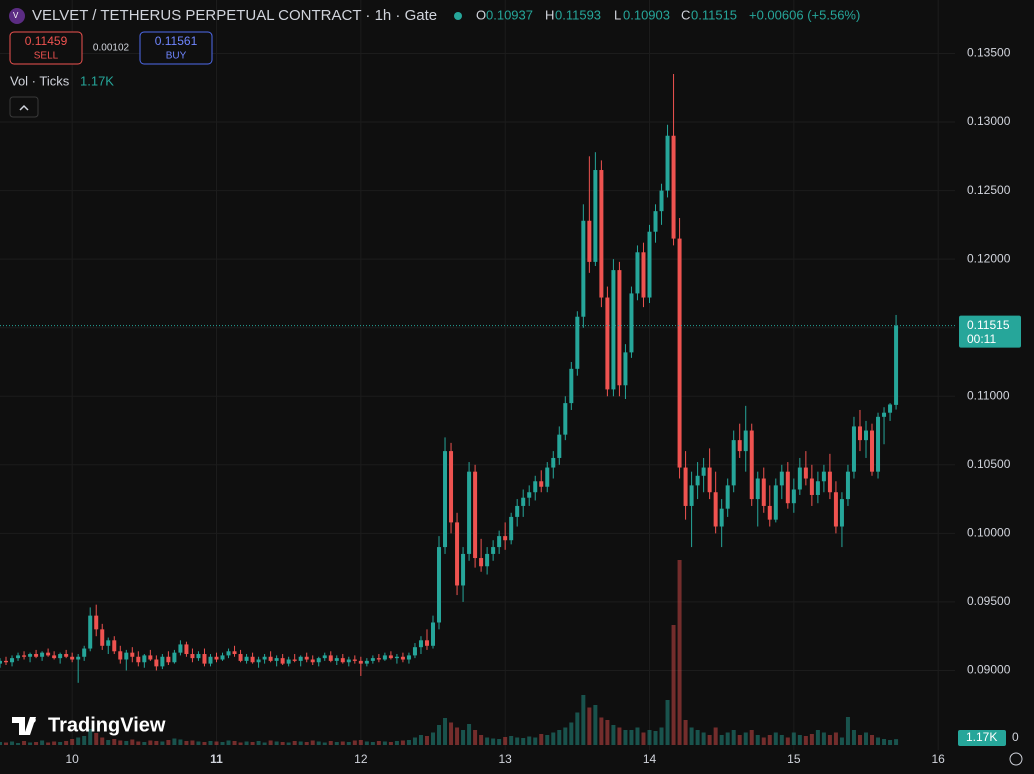 This screenshot has width=1034, height=774. What do you see at coordinates (1016, 759) in the screenshot?
I see `settings-icon` at bounding box center [1016, 759].